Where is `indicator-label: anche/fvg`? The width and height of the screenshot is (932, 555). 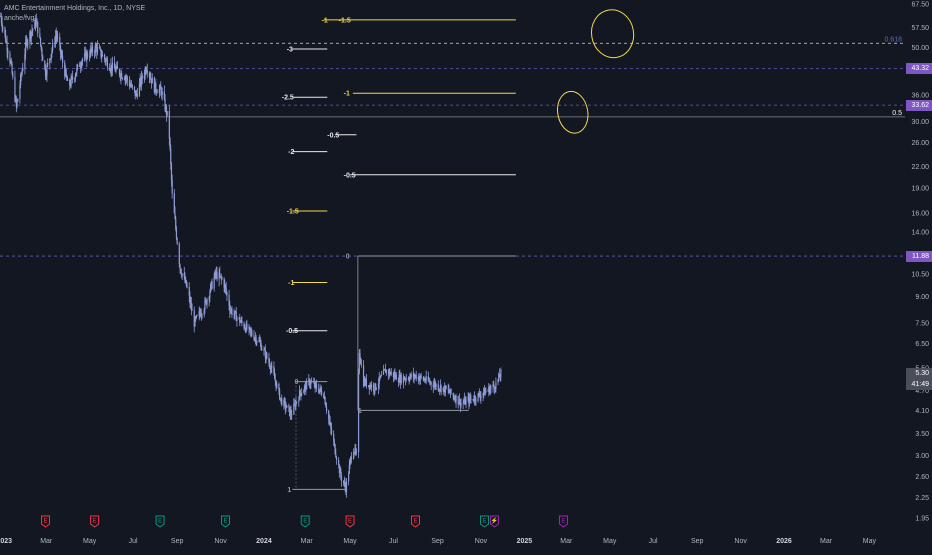 indicator-label: anche/fvg is located at coordinates (19, 18).